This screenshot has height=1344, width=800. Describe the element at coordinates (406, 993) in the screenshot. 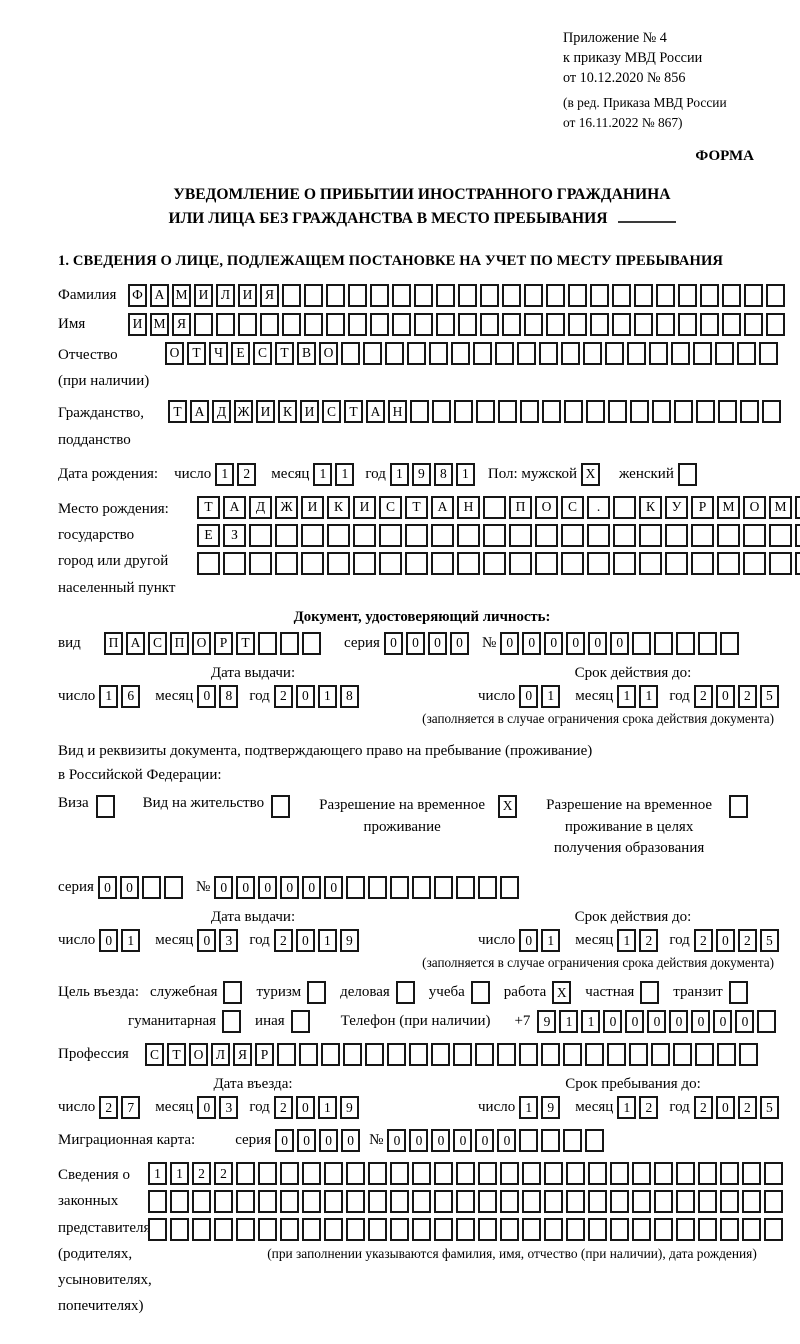

I see `checkbox-business` at that location.